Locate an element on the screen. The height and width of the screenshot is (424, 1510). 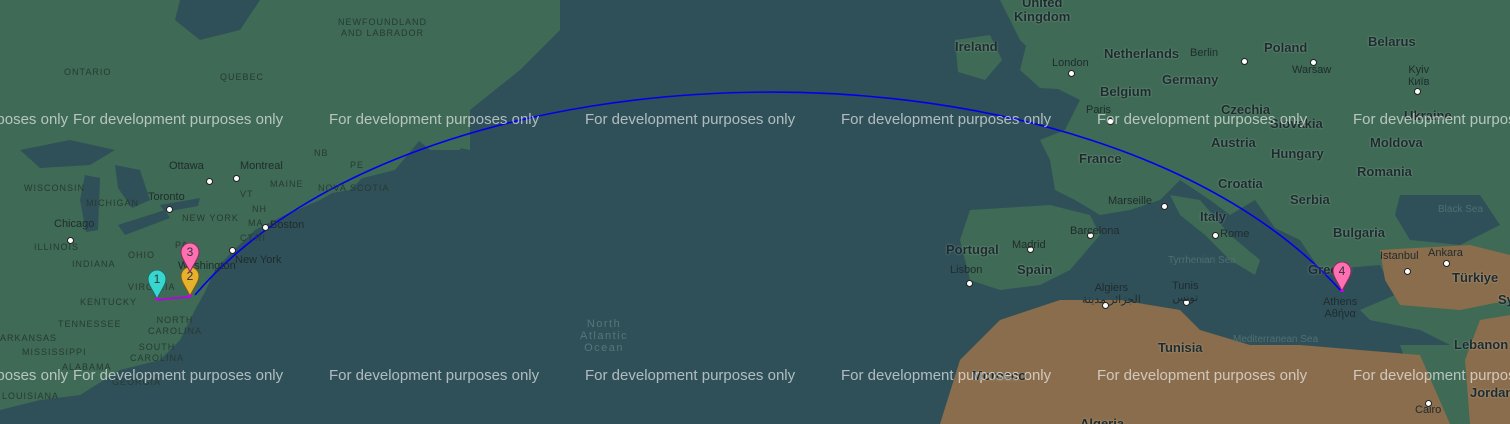
lisbon-dot is located at coordinates (969, 283).